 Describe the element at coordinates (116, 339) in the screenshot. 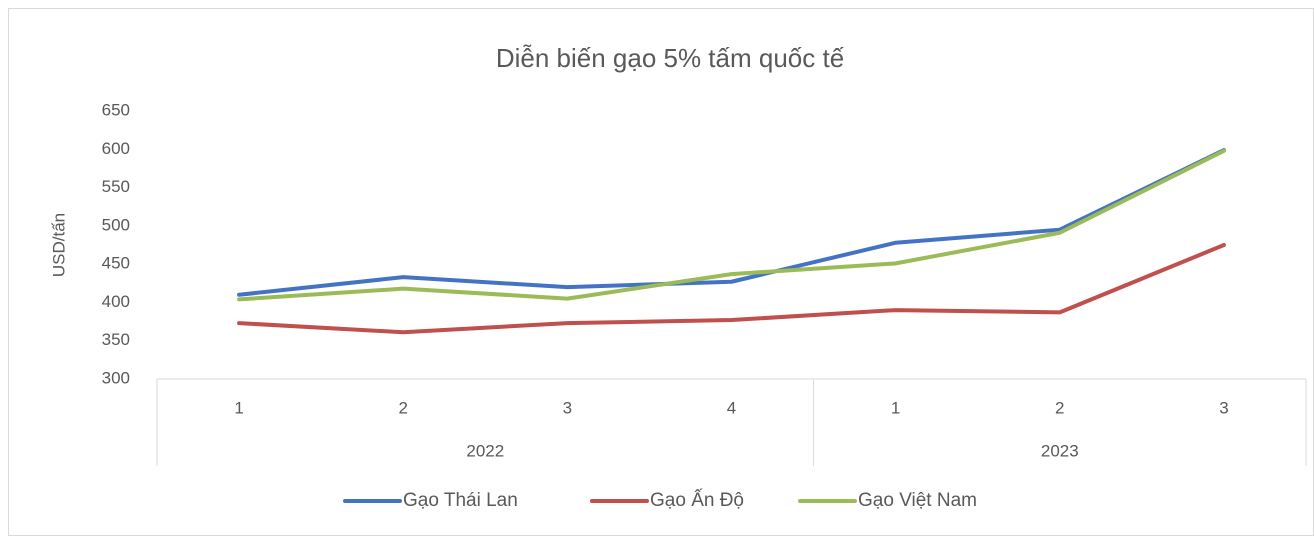

I see `y-tick-label: 350` at that location.